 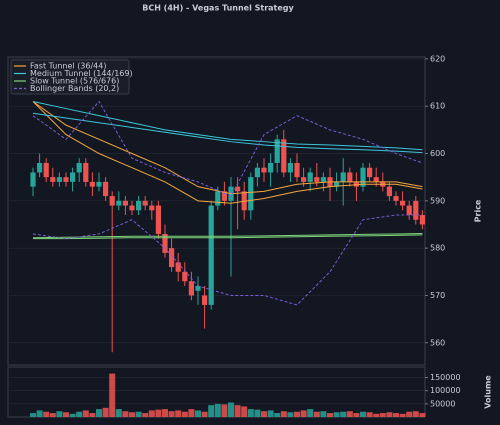 What do you see at coordinates (218, 8) in the screenshot?
I see `chart-title: BCH (4H) - Vegas Tunnel Strategy` at bounding box center [218, 8].